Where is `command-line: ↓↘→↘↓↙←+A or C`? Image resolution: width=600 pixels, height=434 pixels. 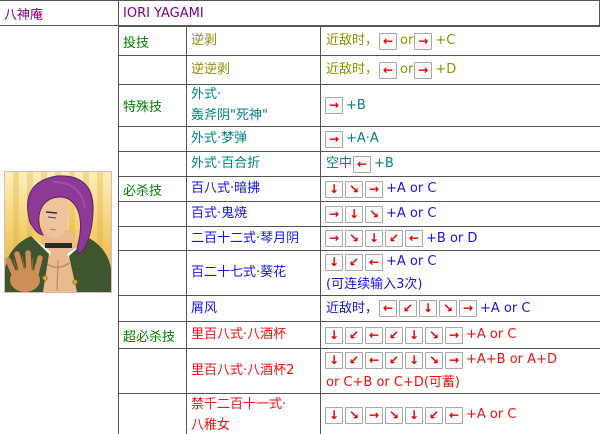 command-line: ↓↘→↘↓↙←+A or C is located at coordinates (461, 415).